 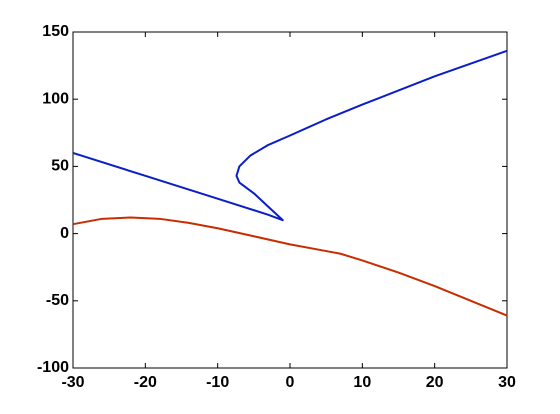 What do you see at coordinates (72, 382) in the screenshot?
I see `x-tick-label: -30` at bounding box center [72, 382].